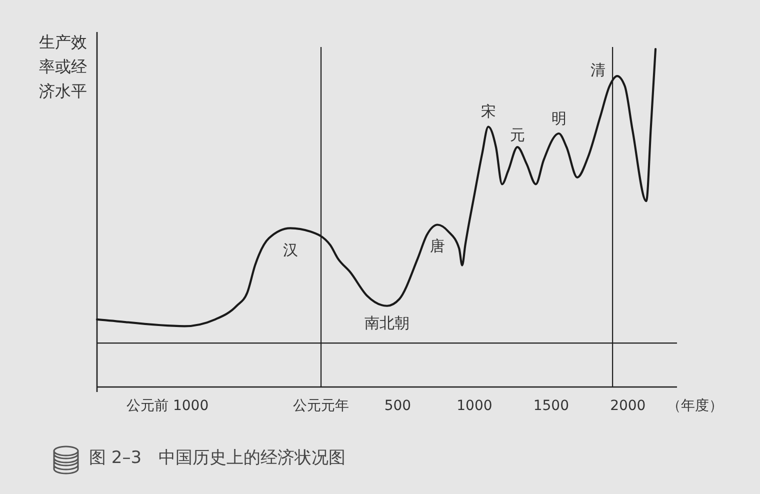 The width and height of the screenshot is (760, 494). Describe the element at coordinates (438, 245) in the screenshot. I see `annotation: 唐` at that location.